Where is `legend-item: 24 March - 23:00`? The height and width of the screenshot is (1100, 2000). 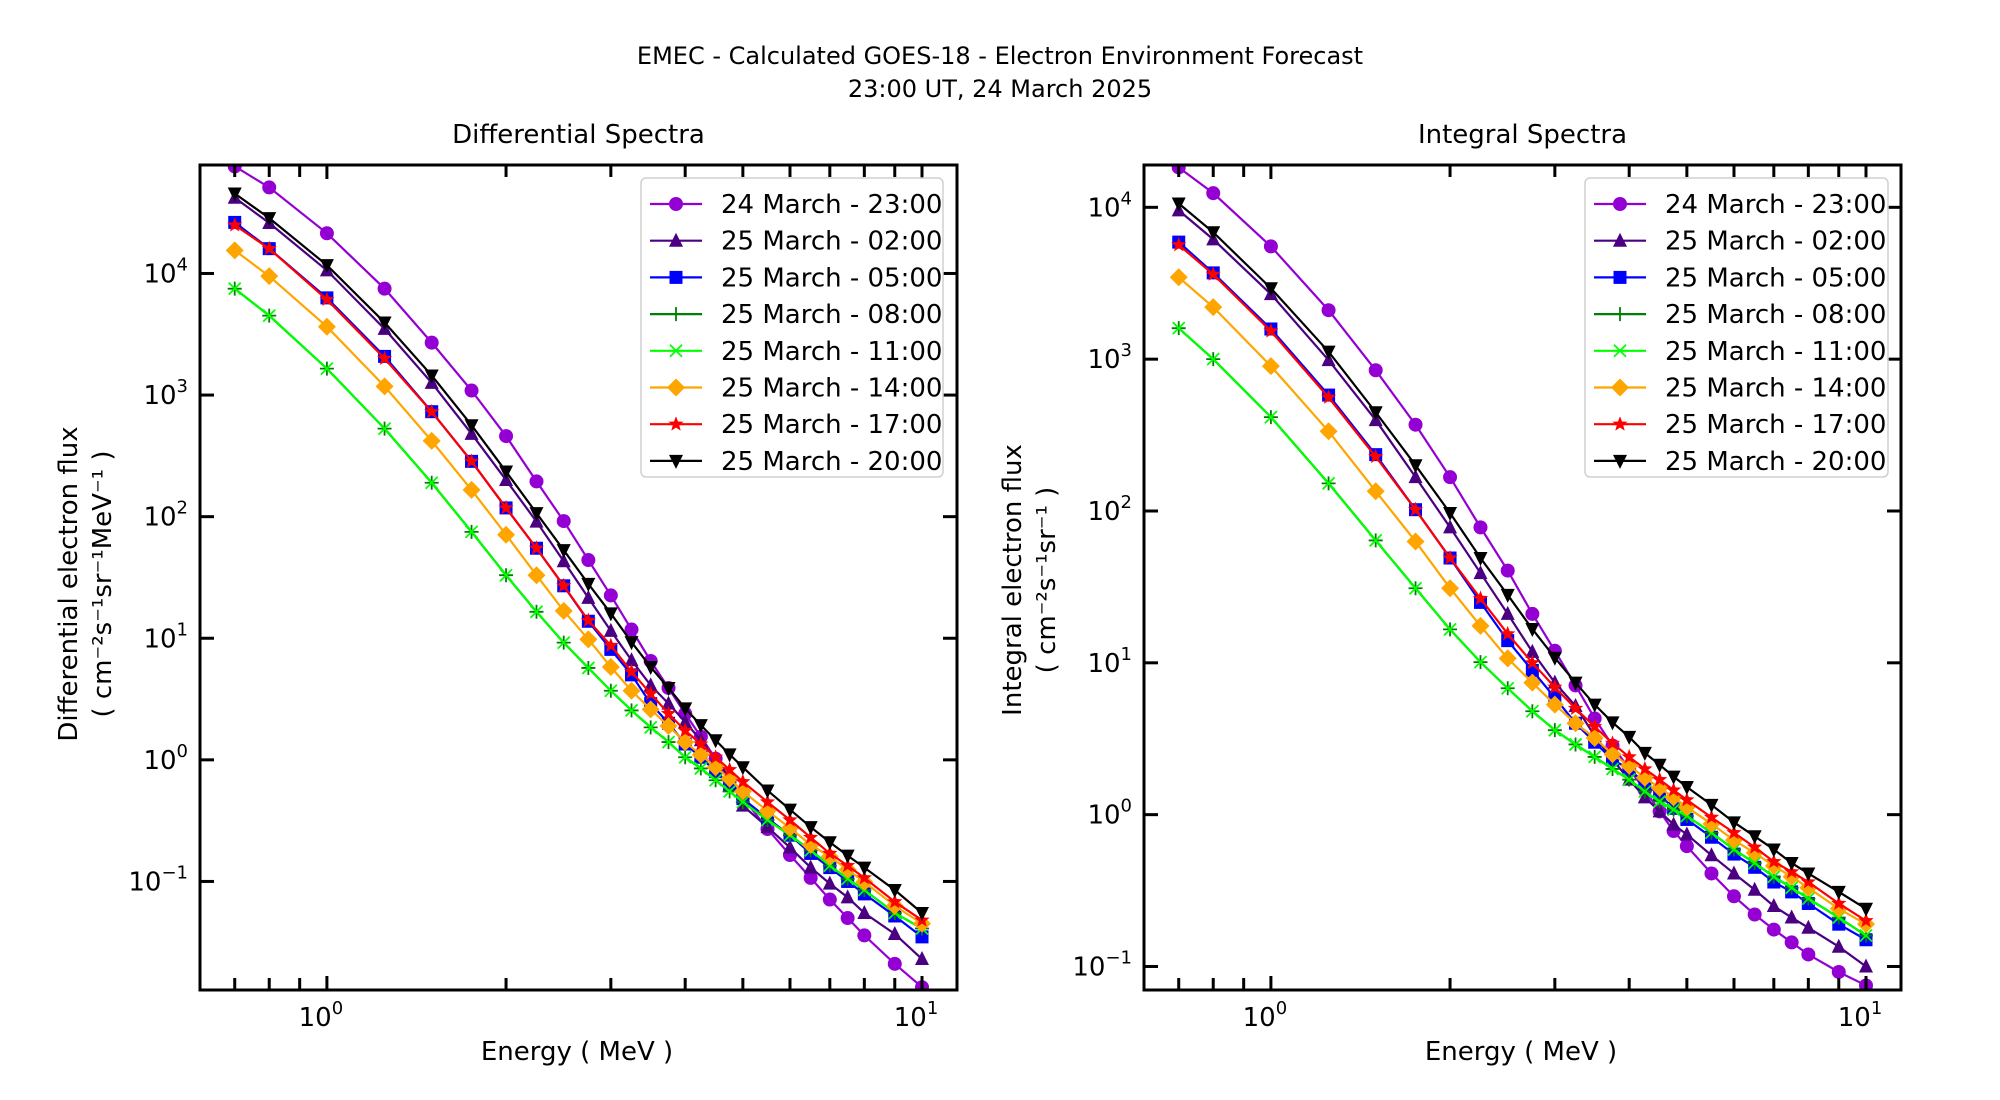
legend-item: 24 March - 23:00 is located at coordinates (1740, 205).